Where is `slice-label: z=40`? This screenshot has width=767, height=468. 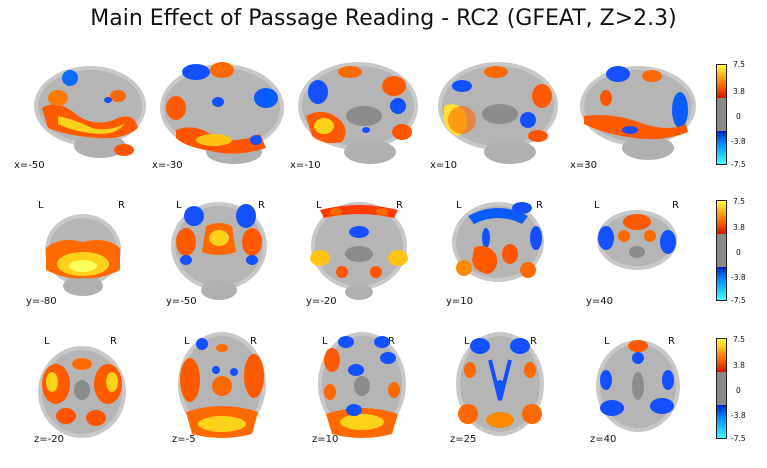
slice-label: z=40 is located at coordinates (603, 439).